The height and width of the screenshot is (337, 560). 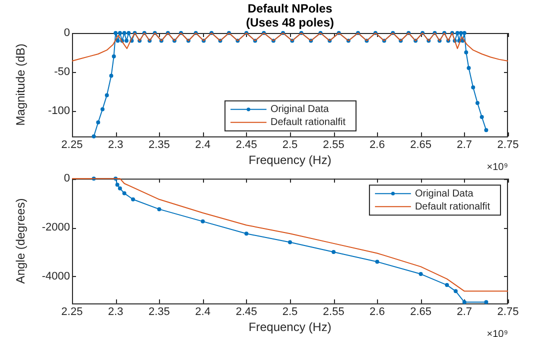 I want to click on y-axis-title: Angle (degrees), so click(x=21, y=241).